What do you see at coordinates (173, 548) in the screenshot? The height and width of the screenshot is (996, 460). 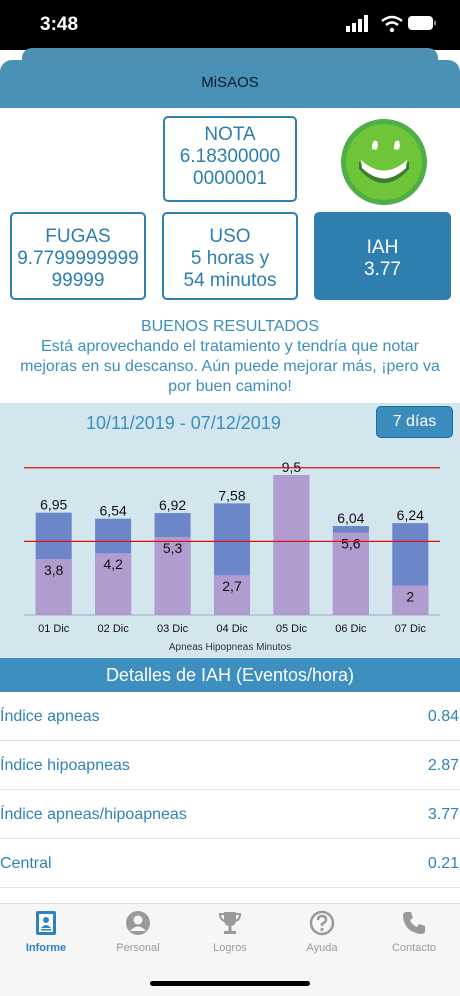 I see `bar-inner-label: 5,3` at bounding box center [173, 548].